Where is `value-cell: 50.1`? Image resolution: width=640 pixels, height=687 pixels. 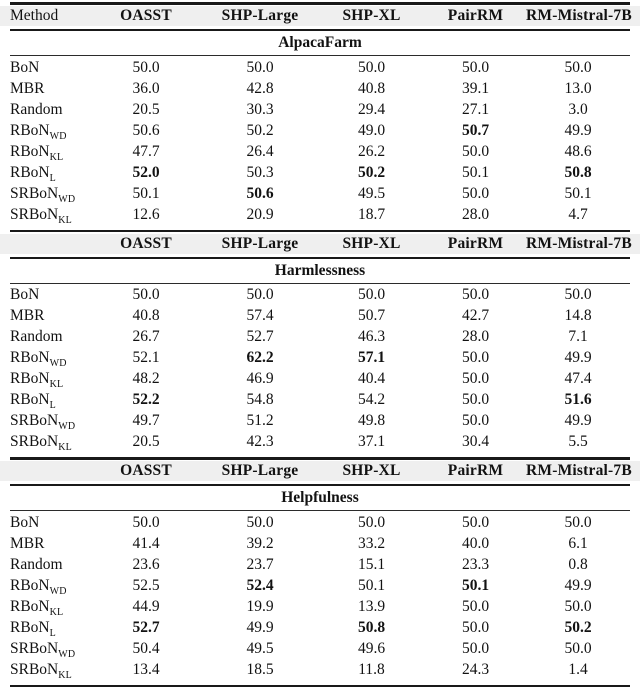
value-cell: 50.1 is located at coordinates (146, 194).